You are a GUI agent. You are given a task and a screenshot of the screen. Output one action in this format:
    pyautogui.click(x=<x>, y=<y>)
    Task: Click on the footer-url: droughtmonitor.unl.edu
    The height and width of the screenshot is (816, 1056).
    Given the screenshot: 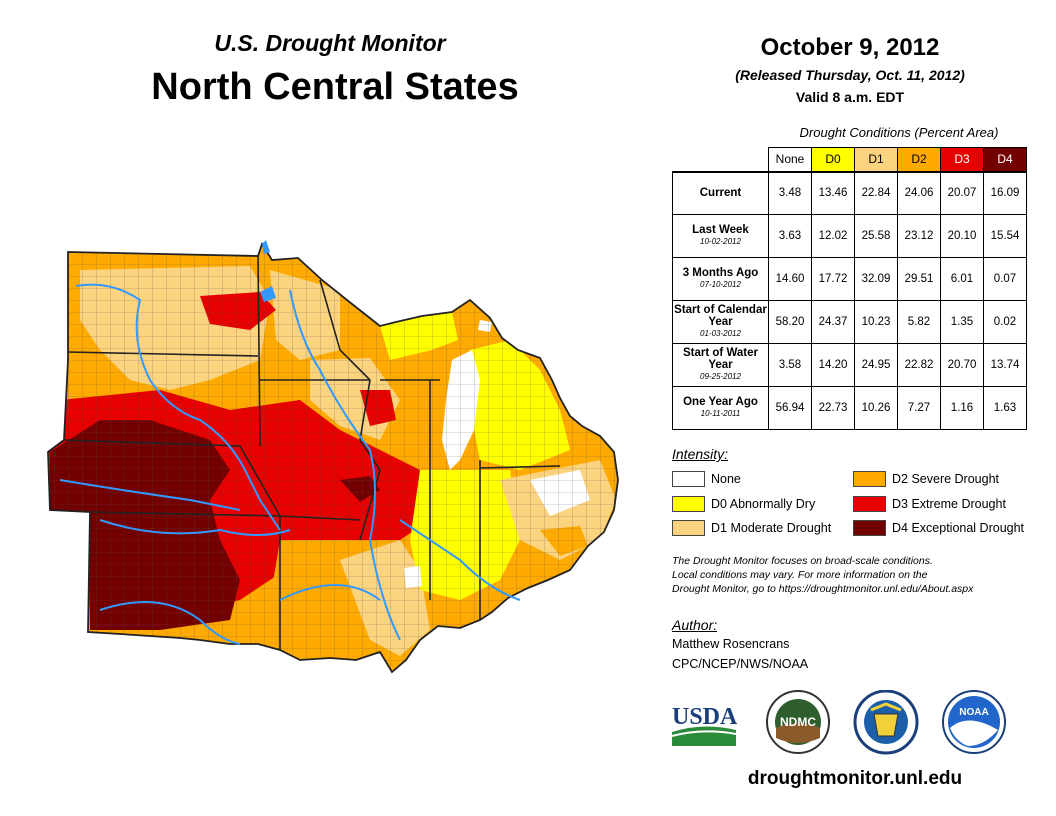 What is the action you would take?
    pyautogui.click(x=855, y=778)
    